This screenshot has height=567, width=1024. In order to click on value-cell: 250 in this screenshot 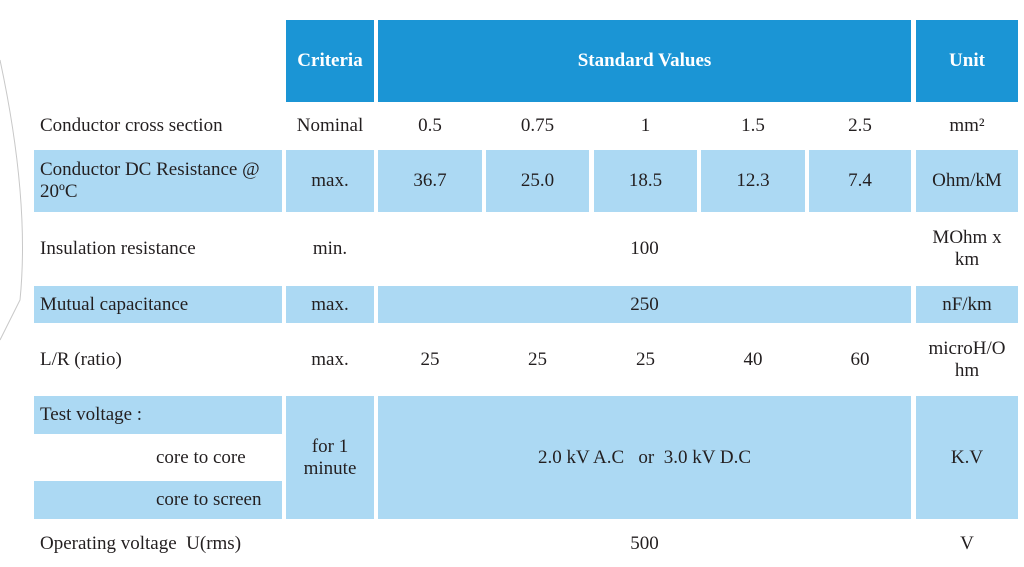, I will do `click(644, 304)`.